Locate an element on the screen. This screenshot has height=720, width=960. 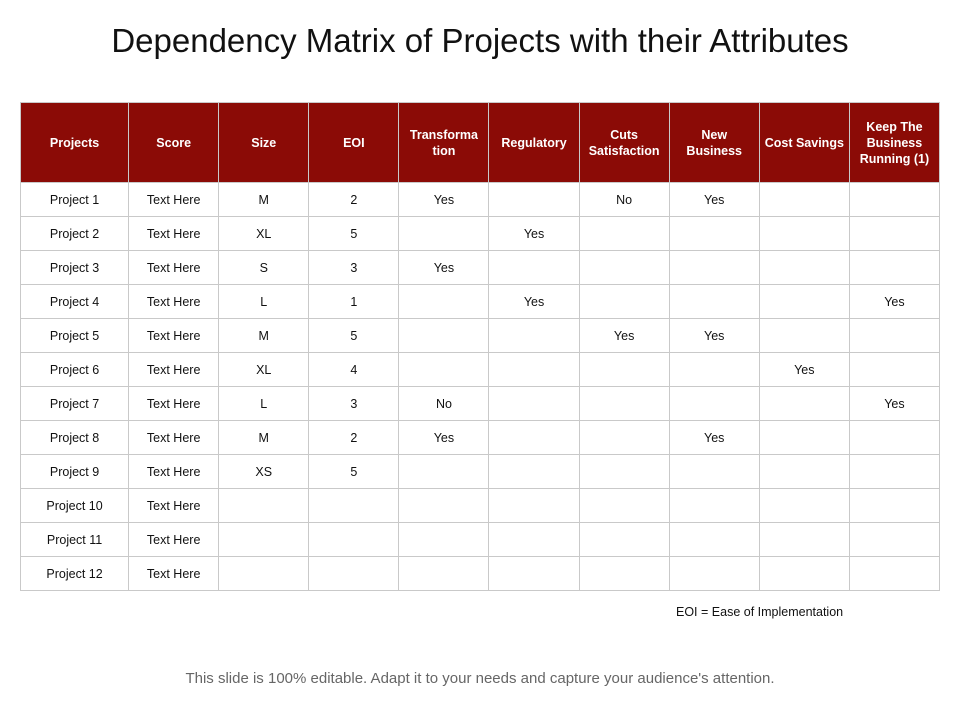
table-row: Project 2 Text Here XL 5 Yes is located at coordinates (480, 233).